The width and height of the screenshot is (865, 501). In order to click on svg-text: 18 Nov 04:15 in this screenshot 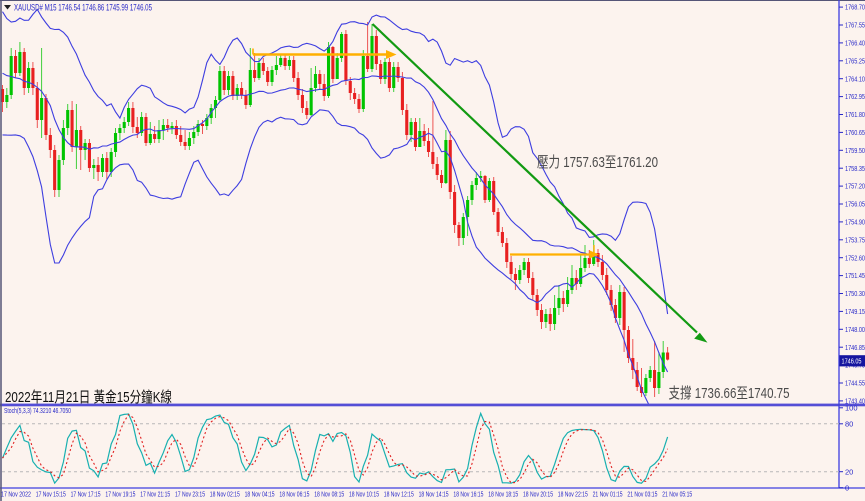, I will do `click(260, 493)`.